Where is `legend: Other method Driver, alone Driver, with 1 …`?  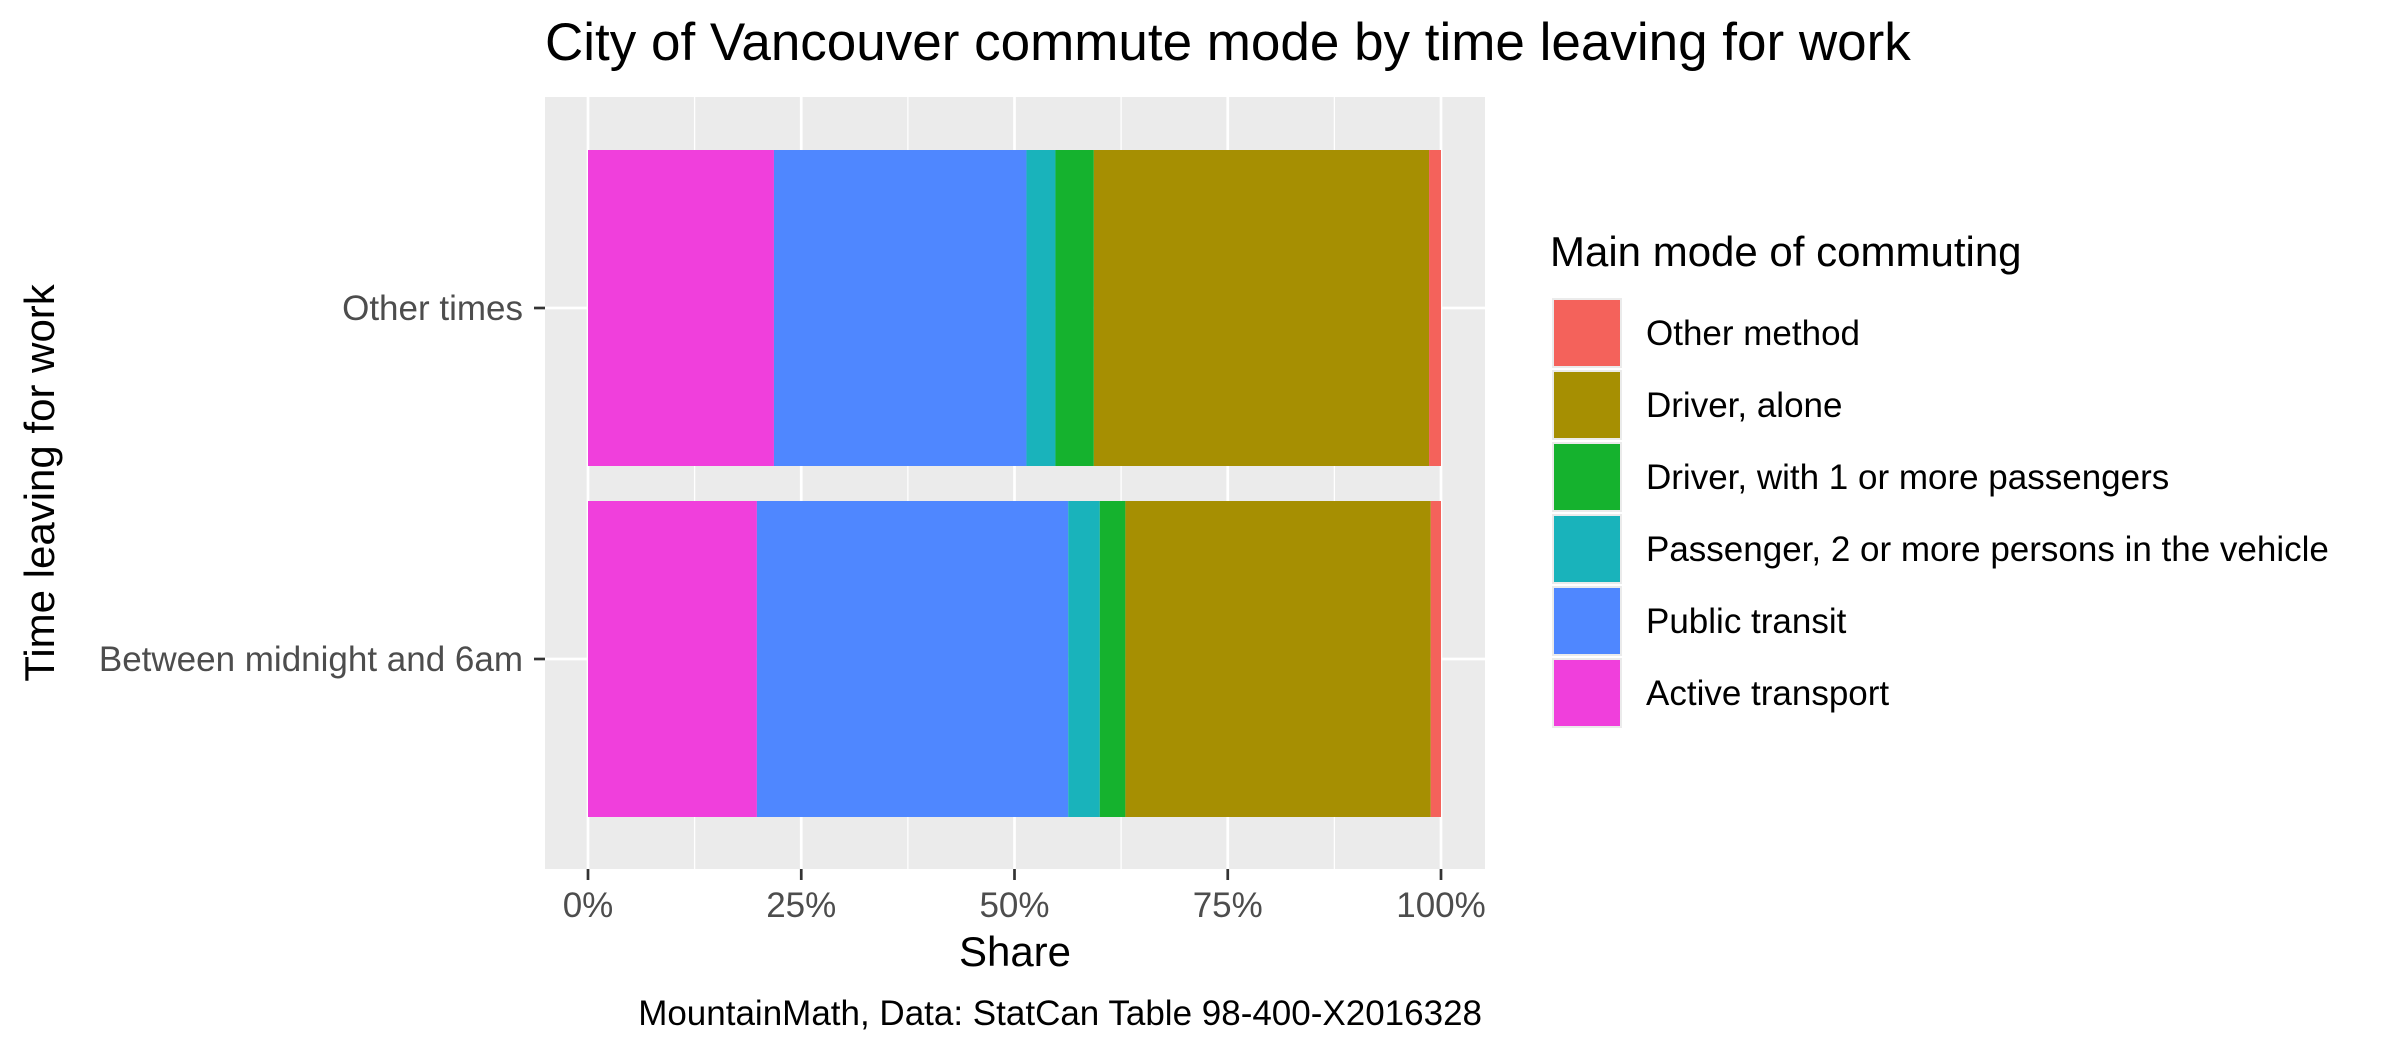
legend: Other method Driver, alone Driver, with 1 … is located at coordinates (1940, 513).